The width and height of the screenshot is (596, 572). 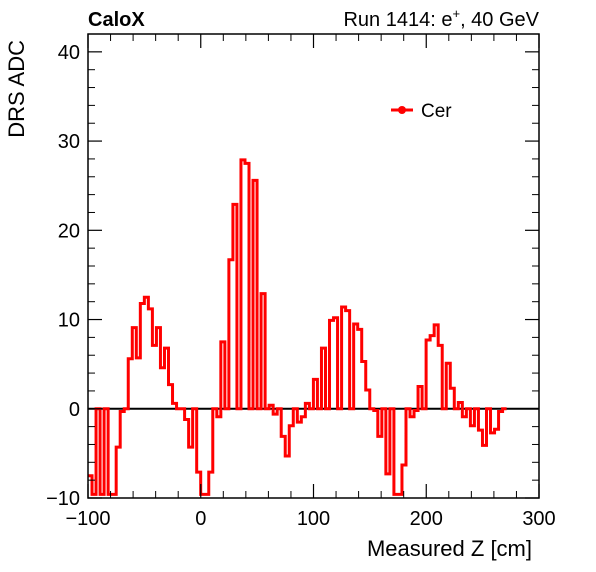 What do you see at coordinates (200, 519) in the screenshot?
I see `x-tick-label: 0` at bounding box center [200, 519].